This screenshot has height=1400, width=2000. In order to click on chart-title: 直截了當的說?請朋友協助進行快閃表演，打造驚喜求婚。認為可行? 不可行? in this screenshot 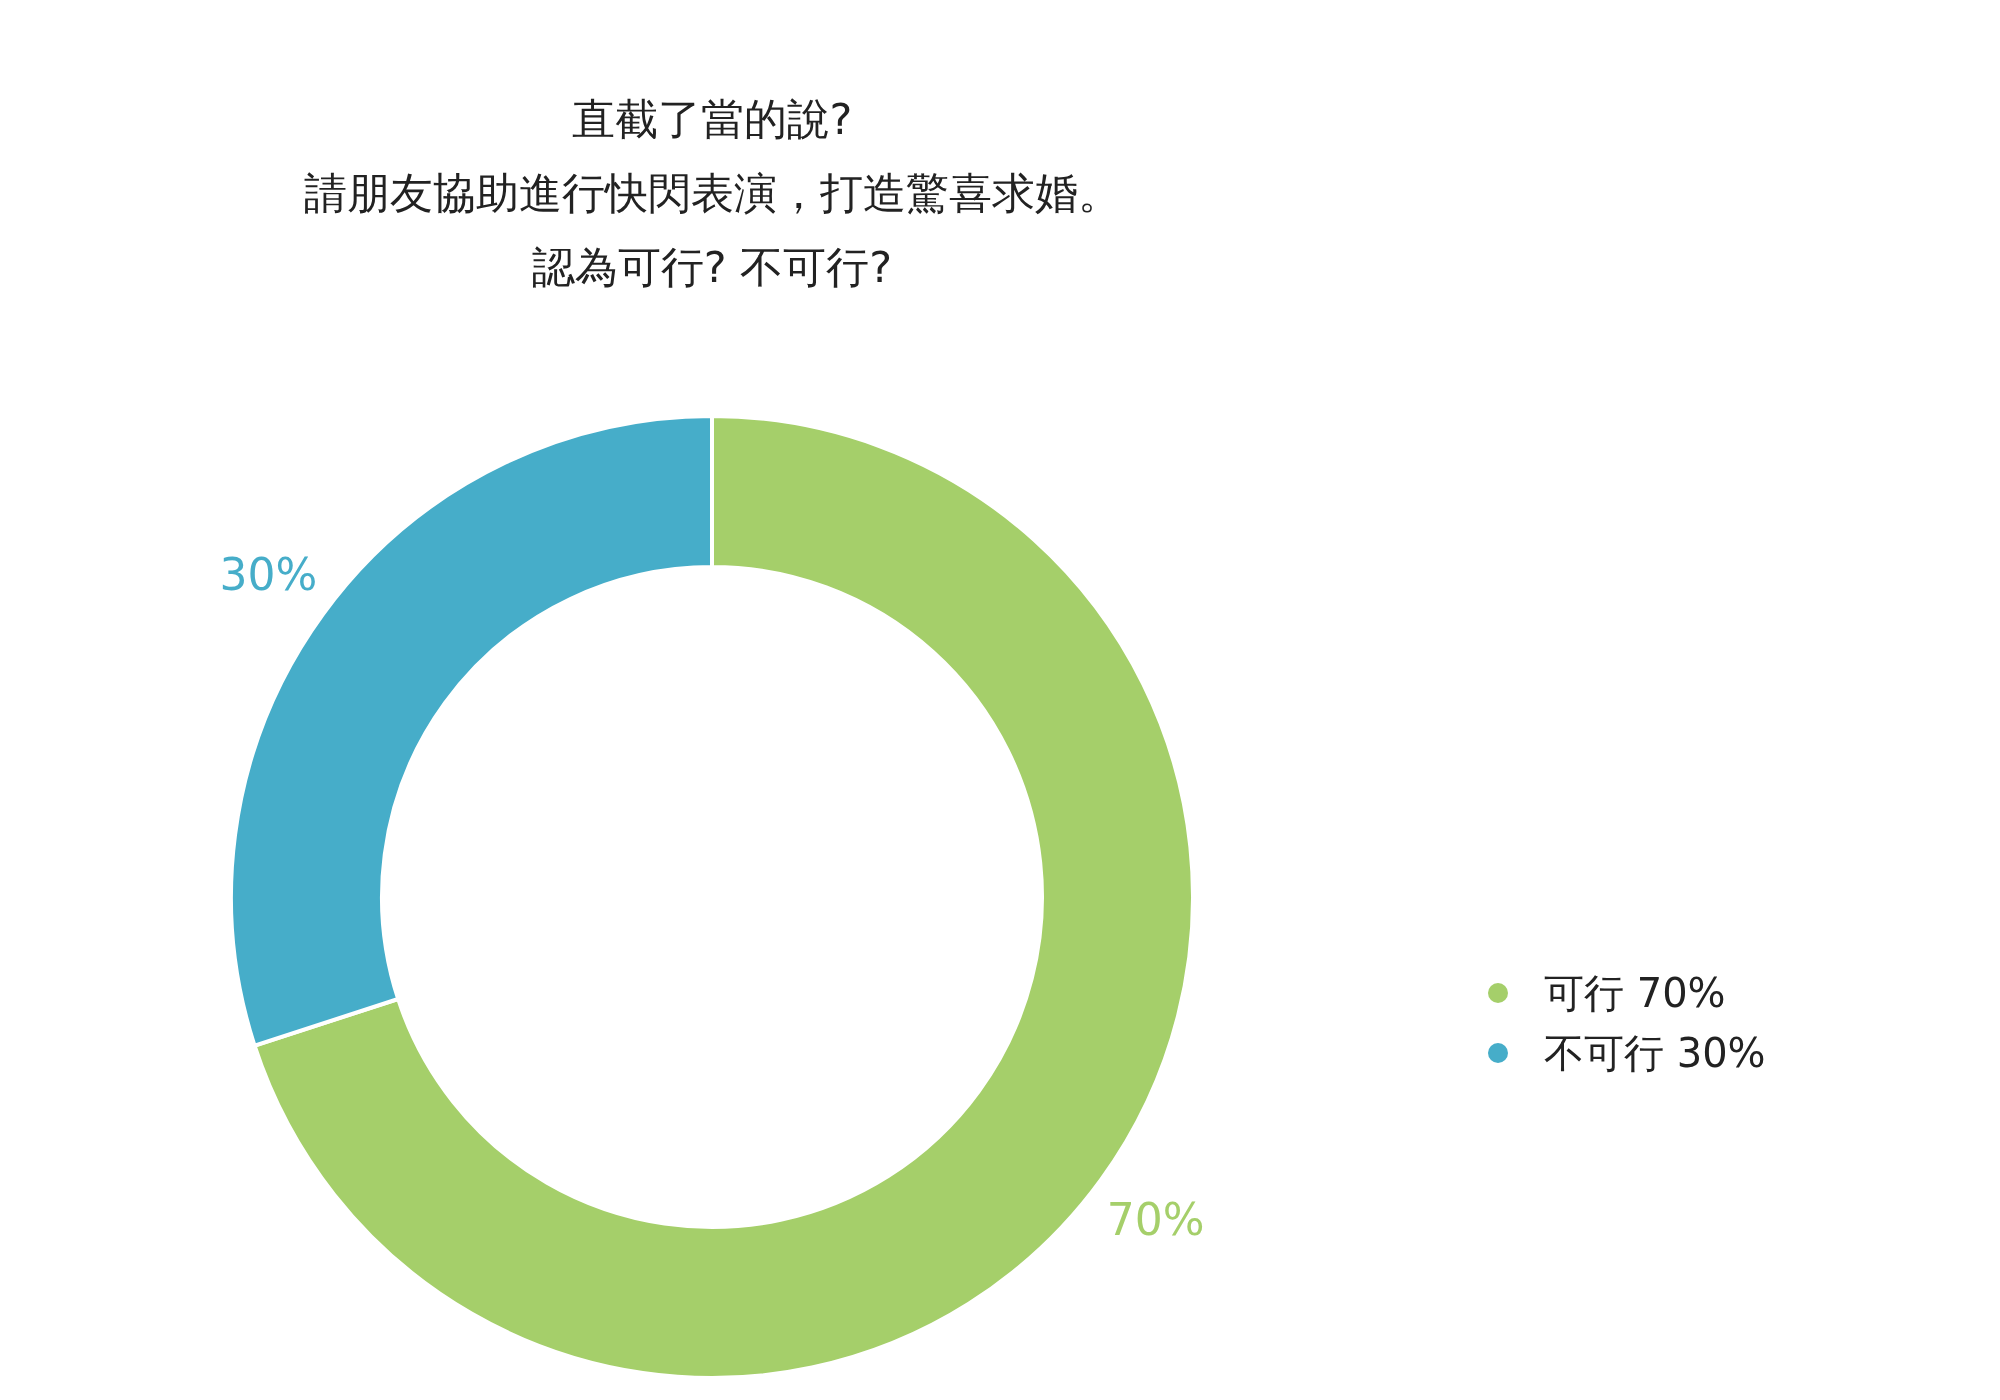, I will do `click(712, 193)`.